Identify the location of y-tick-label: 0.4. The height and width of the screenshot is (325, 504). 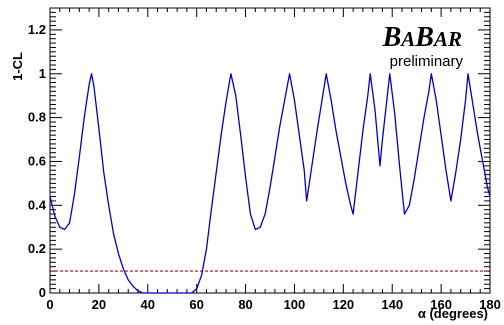
(37, 204).